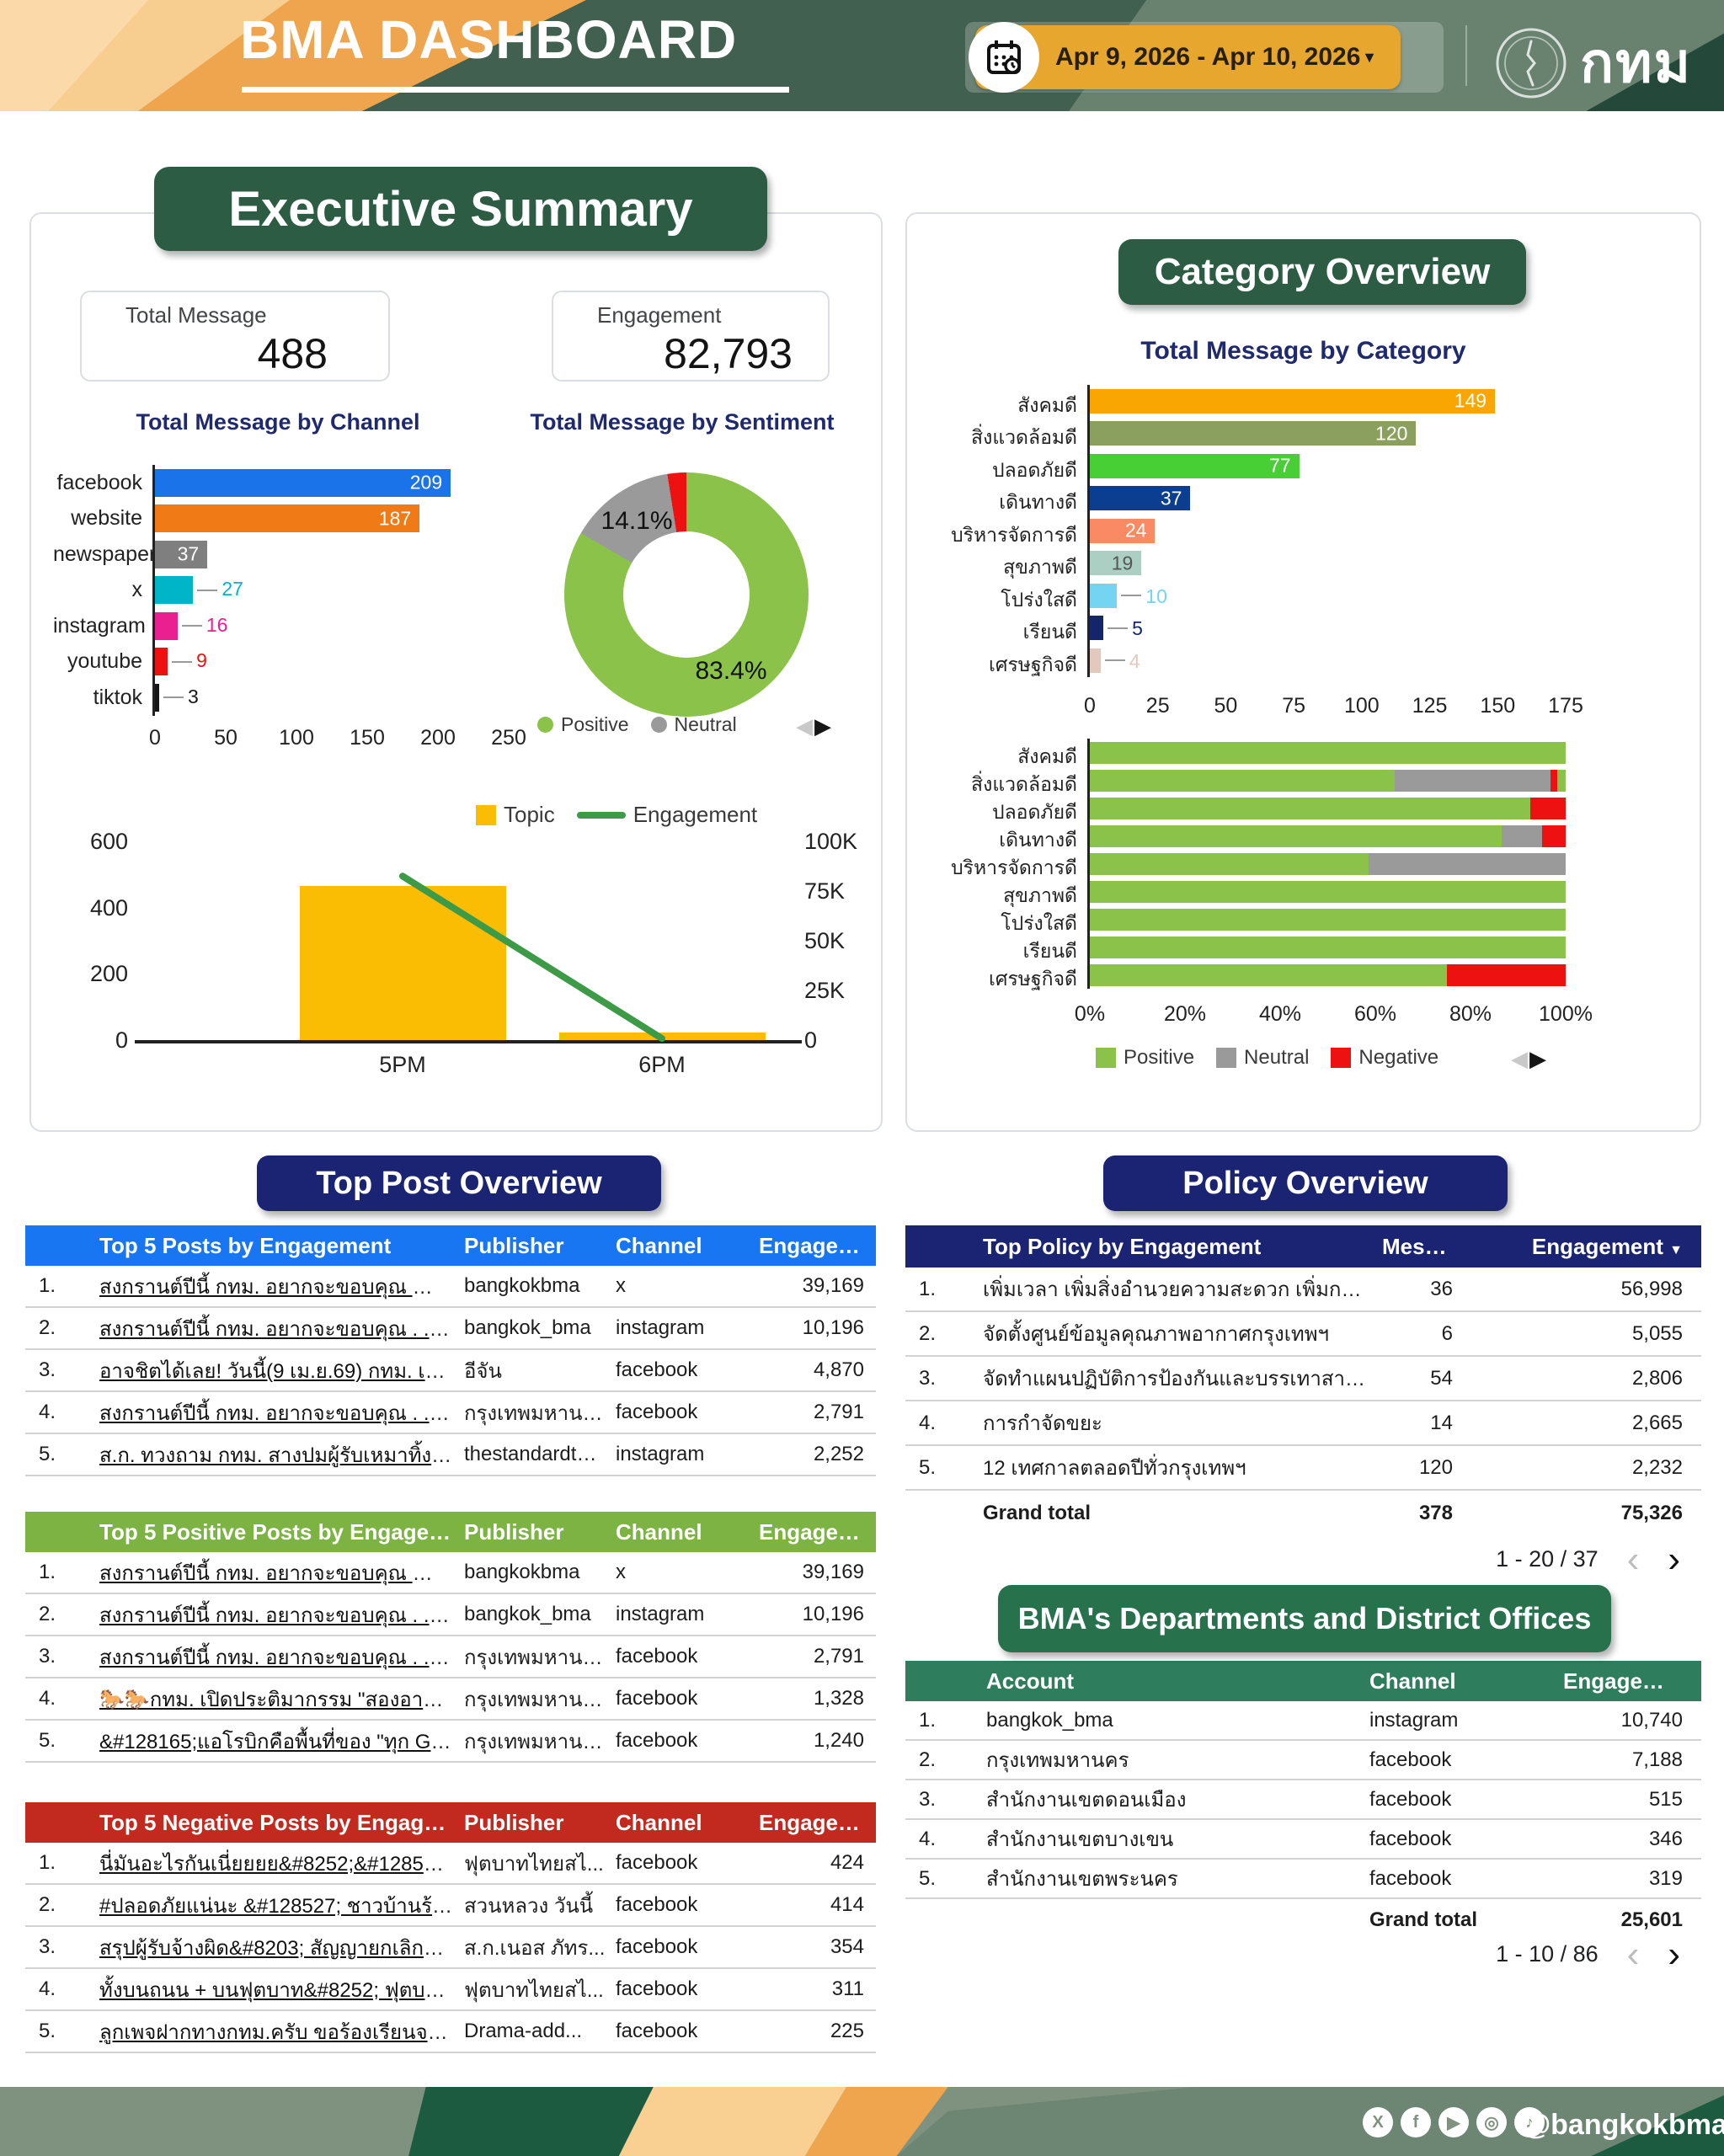 The image size is (1724, 2156). I want to click on youtube-icon: ▶, so click(1453, 2122).